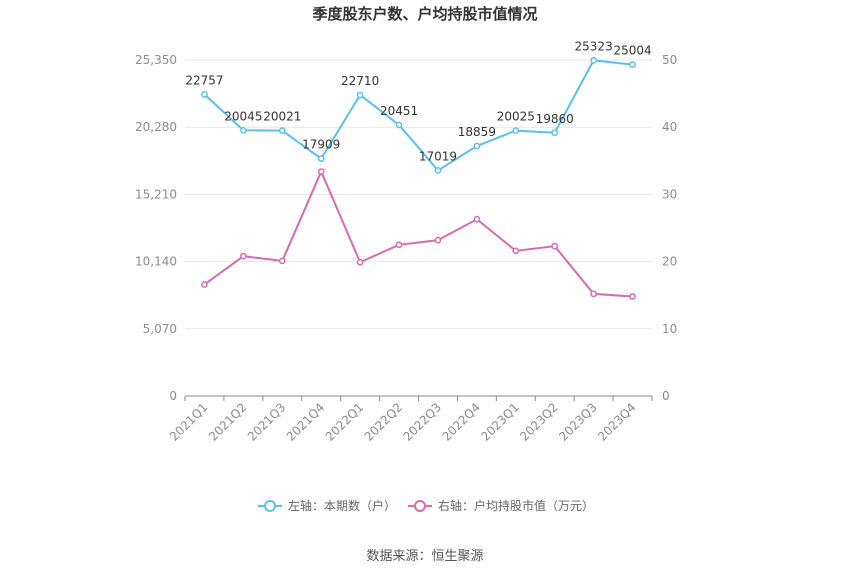  What do you see at coordinates (156, 60) in the screenshot?
I see `left-tick-label: 25,350` at bounding box center [156, 60].